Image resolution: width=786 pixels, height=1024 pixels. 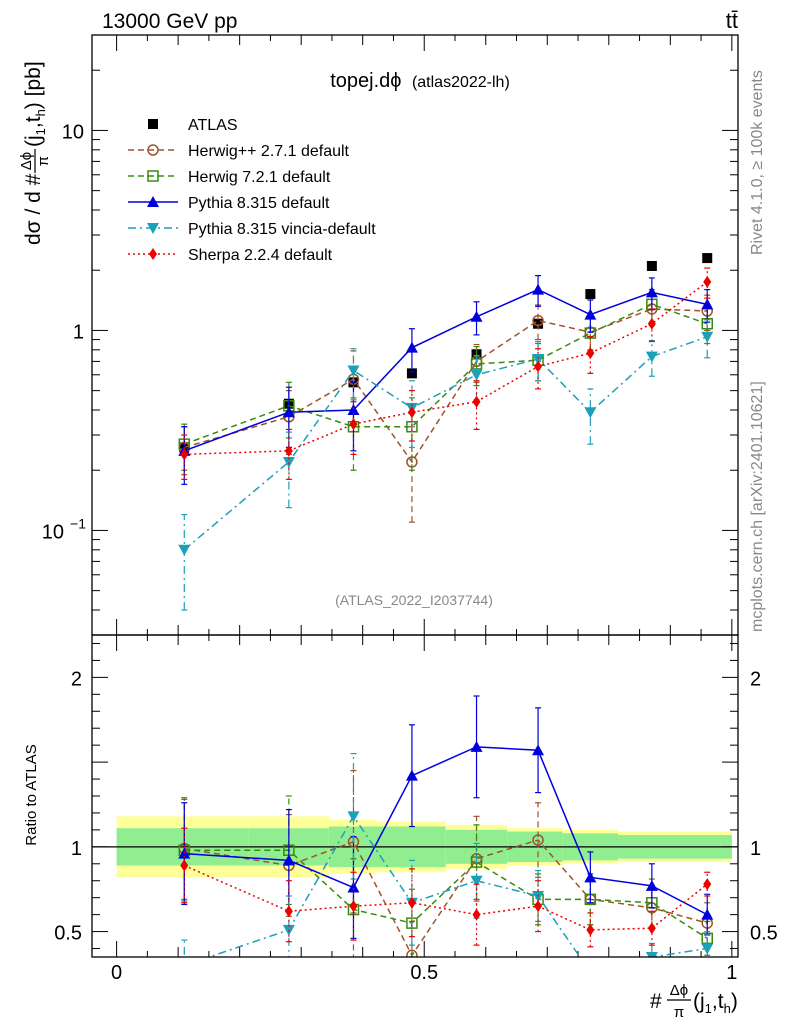 What do you see at coordinates (764, 934) in the screenshot?
I see `ratio-ytick-label-right-0: 0.5` at bounding box center [764, 934].